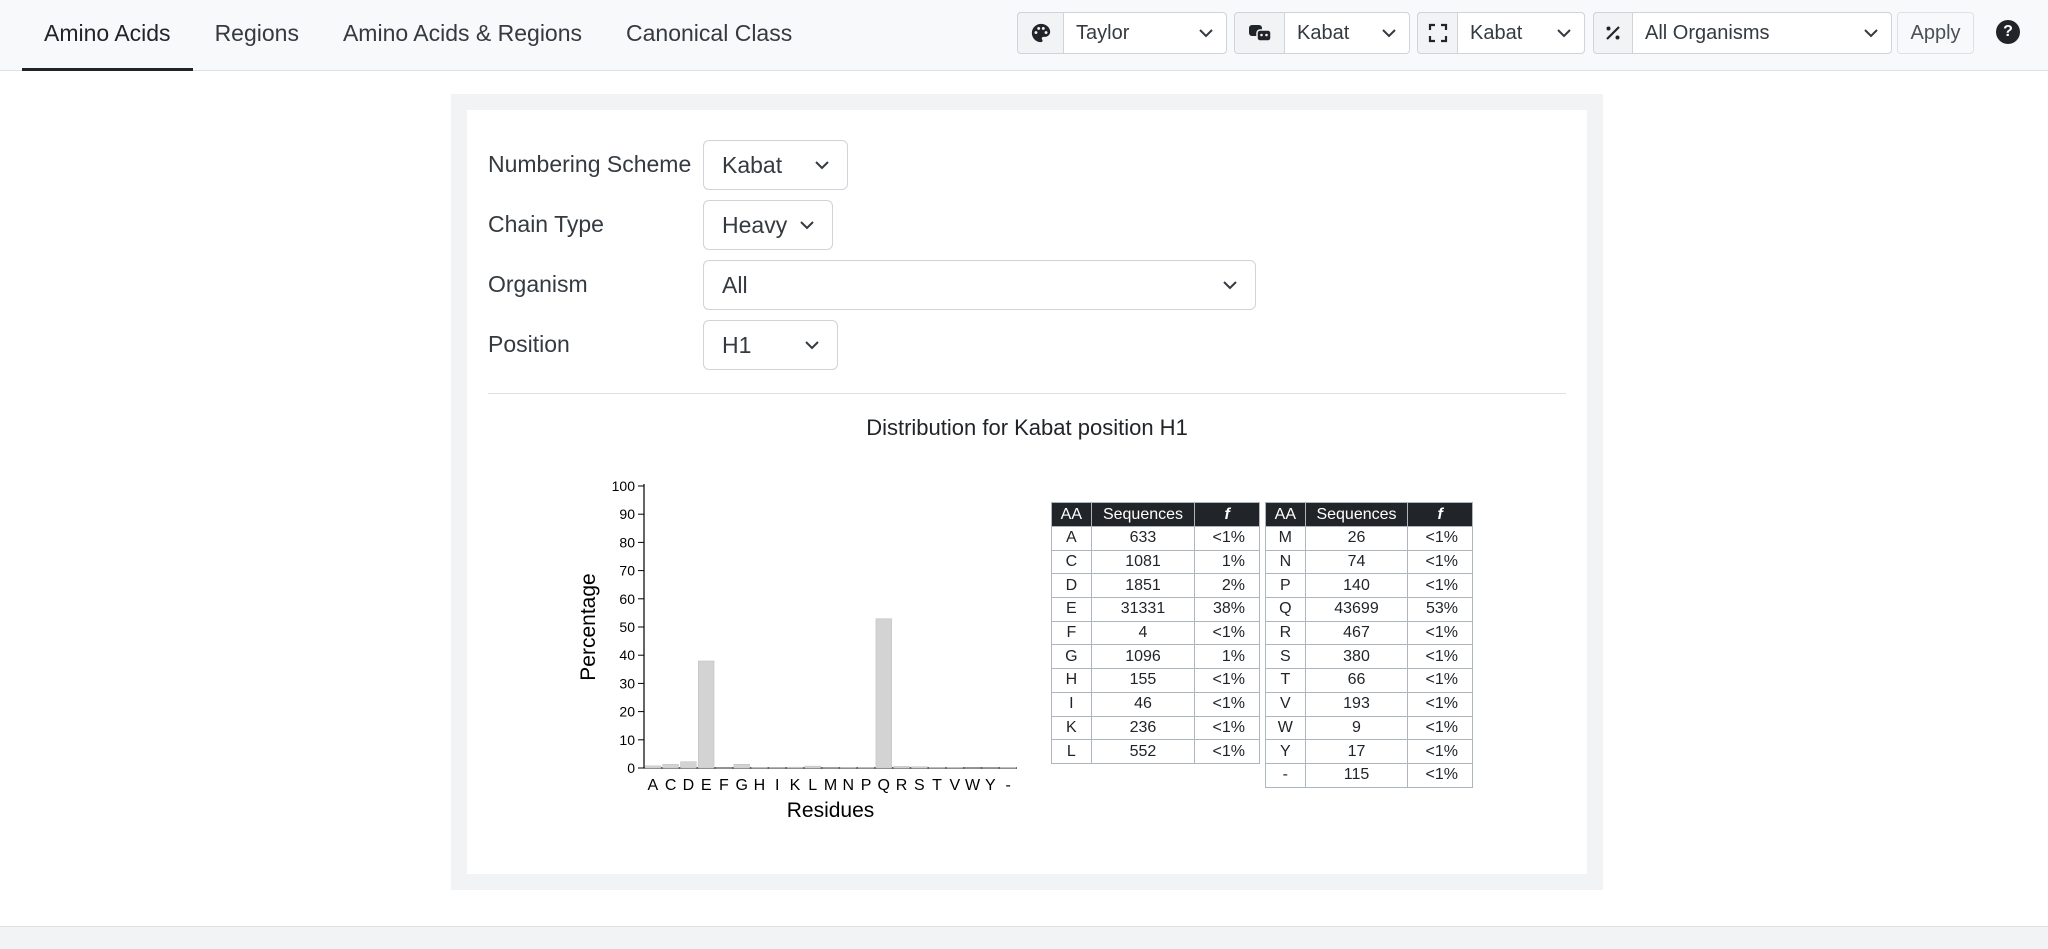 The height and width of the screenshot is (949, 2048). What do you see at coordinates (1356, 657) in the screenshot?
I see `cell-sequences: 380` at bounding box center [1356, 657].